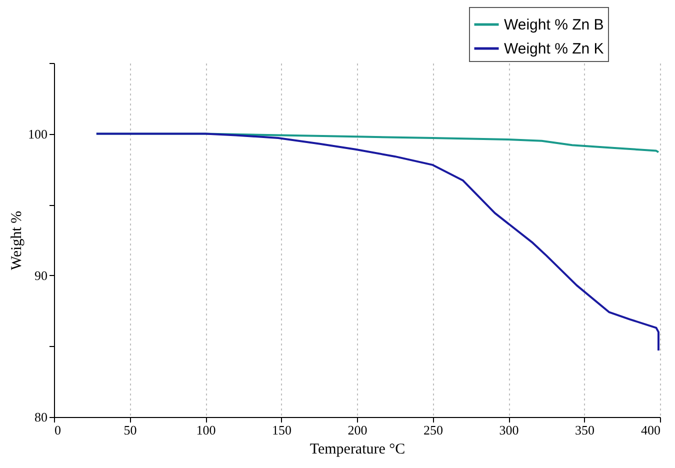  What do you see at coordinates (433, 430) in the screenshot?
I see `x-tick-label: 250` at bounding box center [433, 430].